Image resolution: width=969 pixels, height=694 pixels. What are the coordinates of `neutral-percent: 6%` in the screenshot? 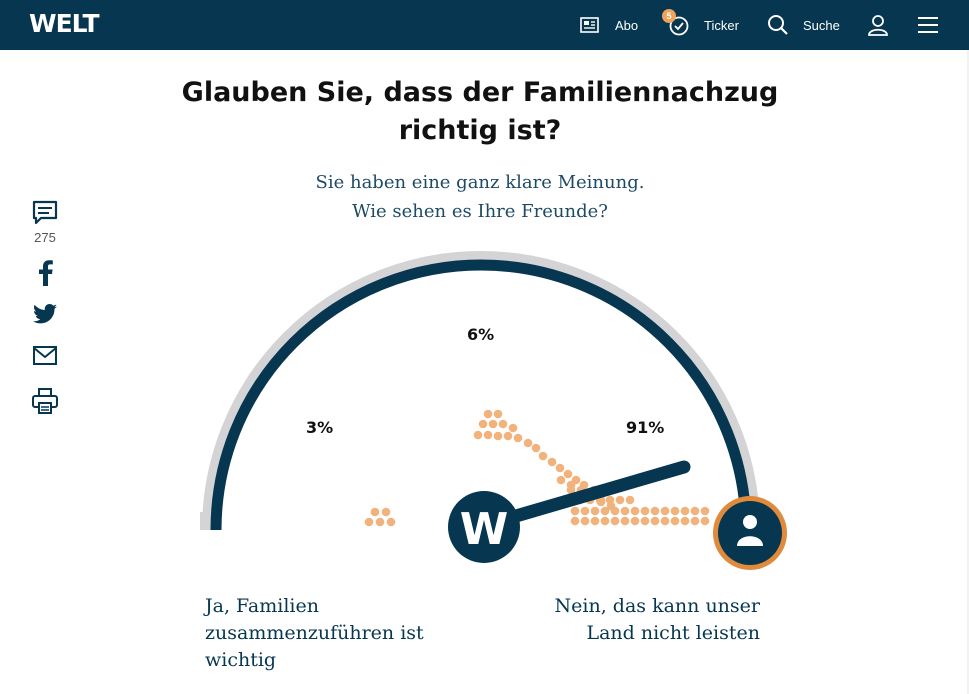 It's located at (481, 334).